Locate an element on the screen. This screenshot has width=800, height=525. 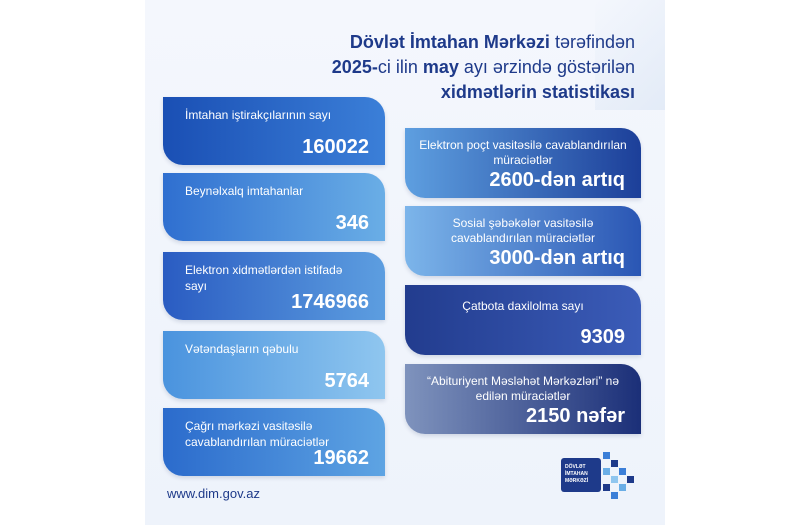
stat-card-chatbot: Çatbota daxilolma sayı 9309 is located at coordinates (523, 320).